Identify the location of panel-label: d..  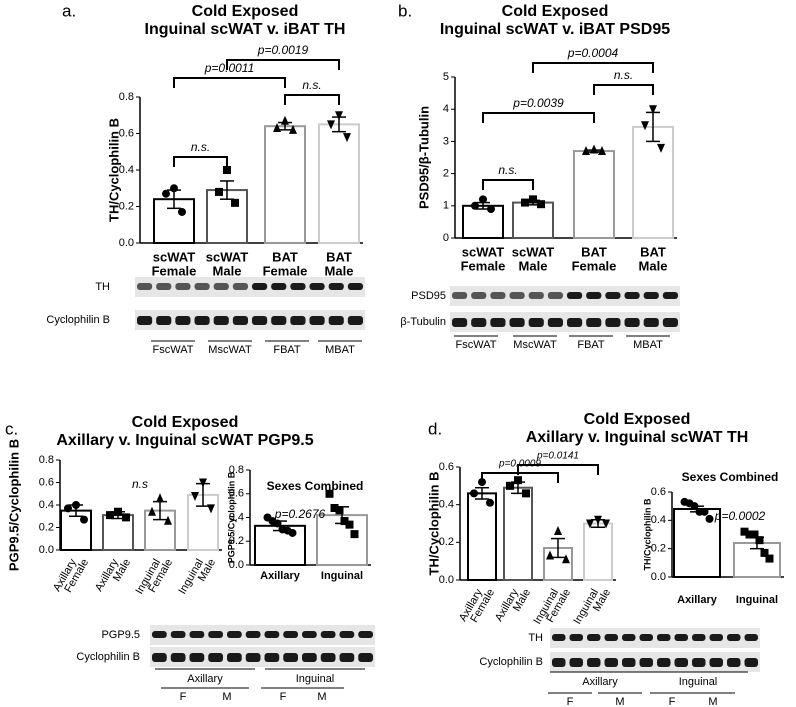
(435, 428).